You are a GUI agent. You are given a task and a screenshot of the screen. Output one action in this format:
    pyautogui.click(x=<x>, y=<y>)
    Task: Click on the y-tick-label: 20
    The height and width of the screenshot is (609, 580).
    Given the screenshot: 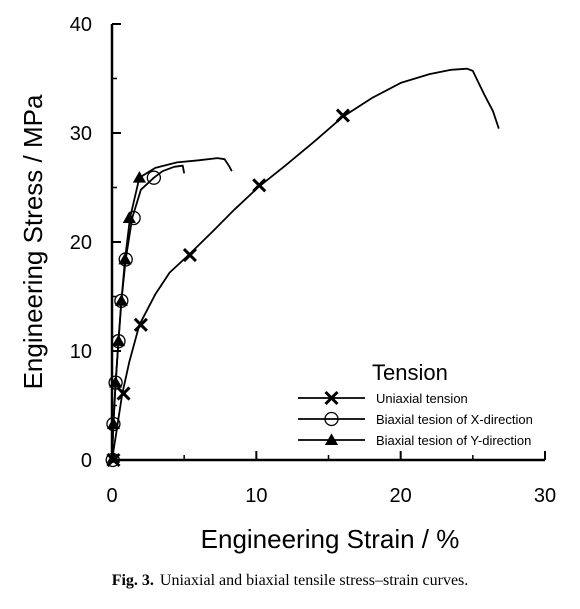 What is the action you would take?
    pyautogui.click(x=81, y=243)
    